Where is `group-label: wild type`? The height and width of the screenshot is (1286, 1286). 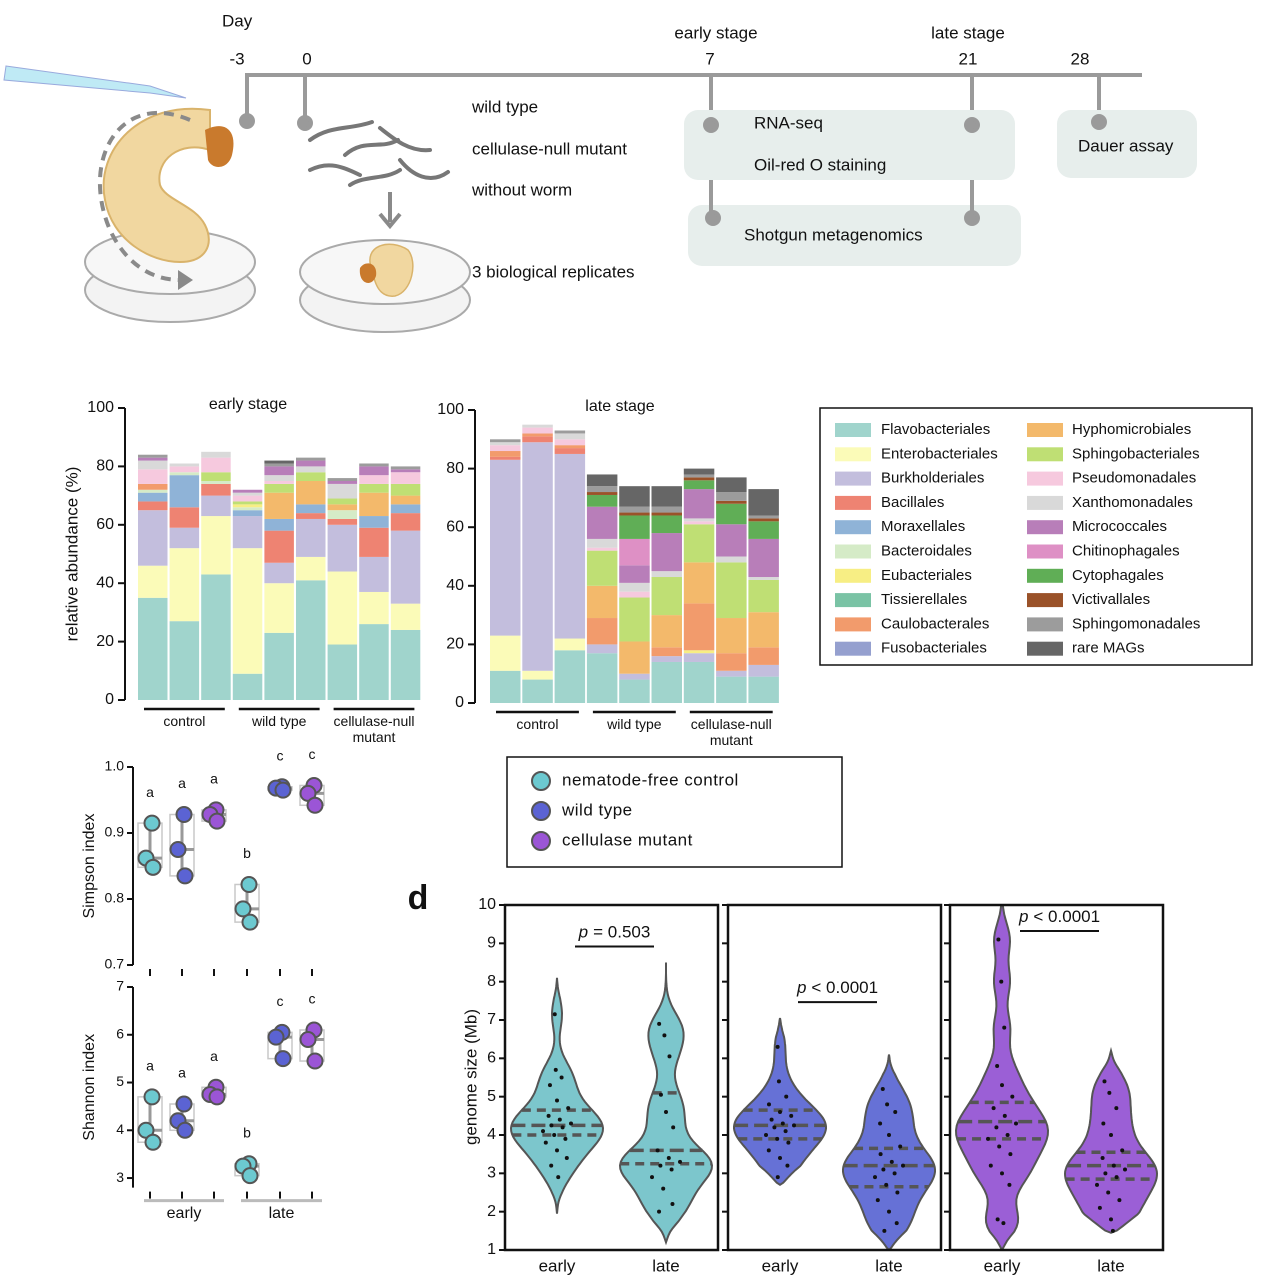 group-label: wild type is located at coordinates (634, 724).